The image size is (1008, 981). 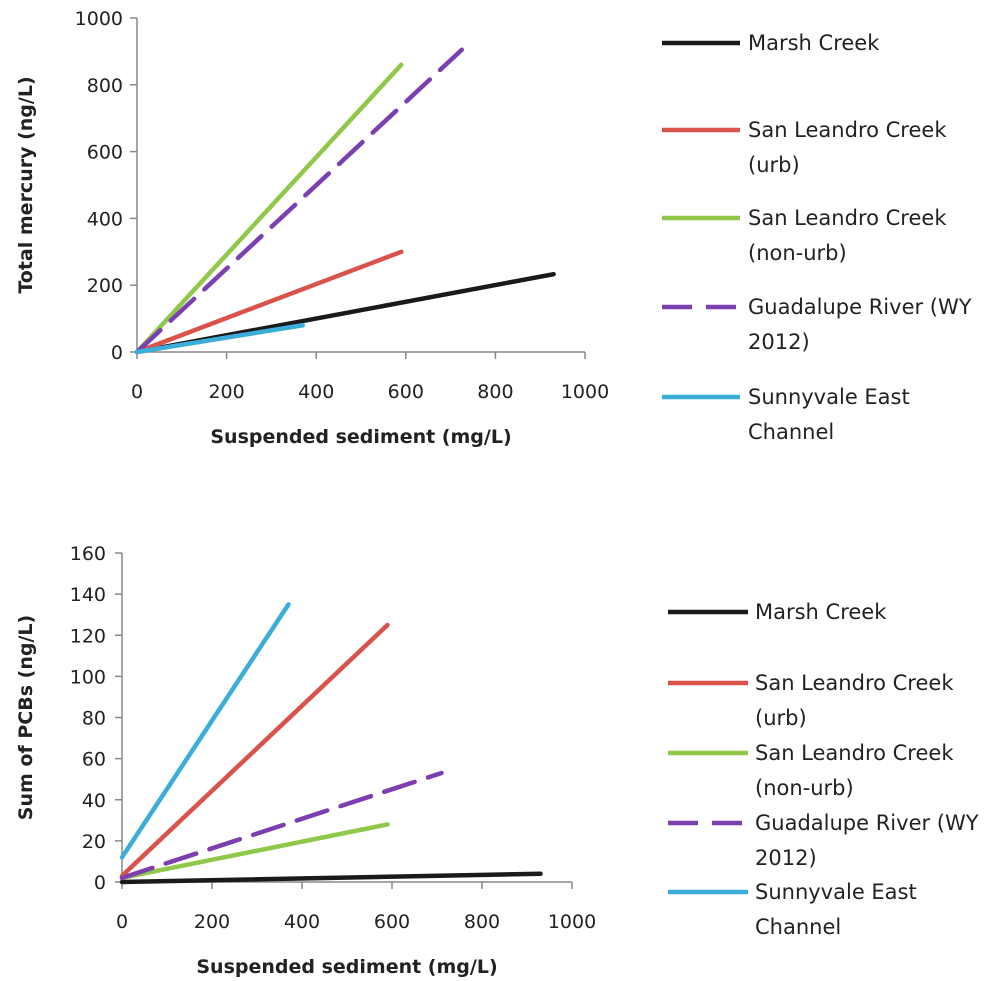 What do you see at coordinates (360, 437) in the screenshot?
I see `chart1-x-axis-title: Suspended sediment (mg/L)` at bounding box center [360, 437].